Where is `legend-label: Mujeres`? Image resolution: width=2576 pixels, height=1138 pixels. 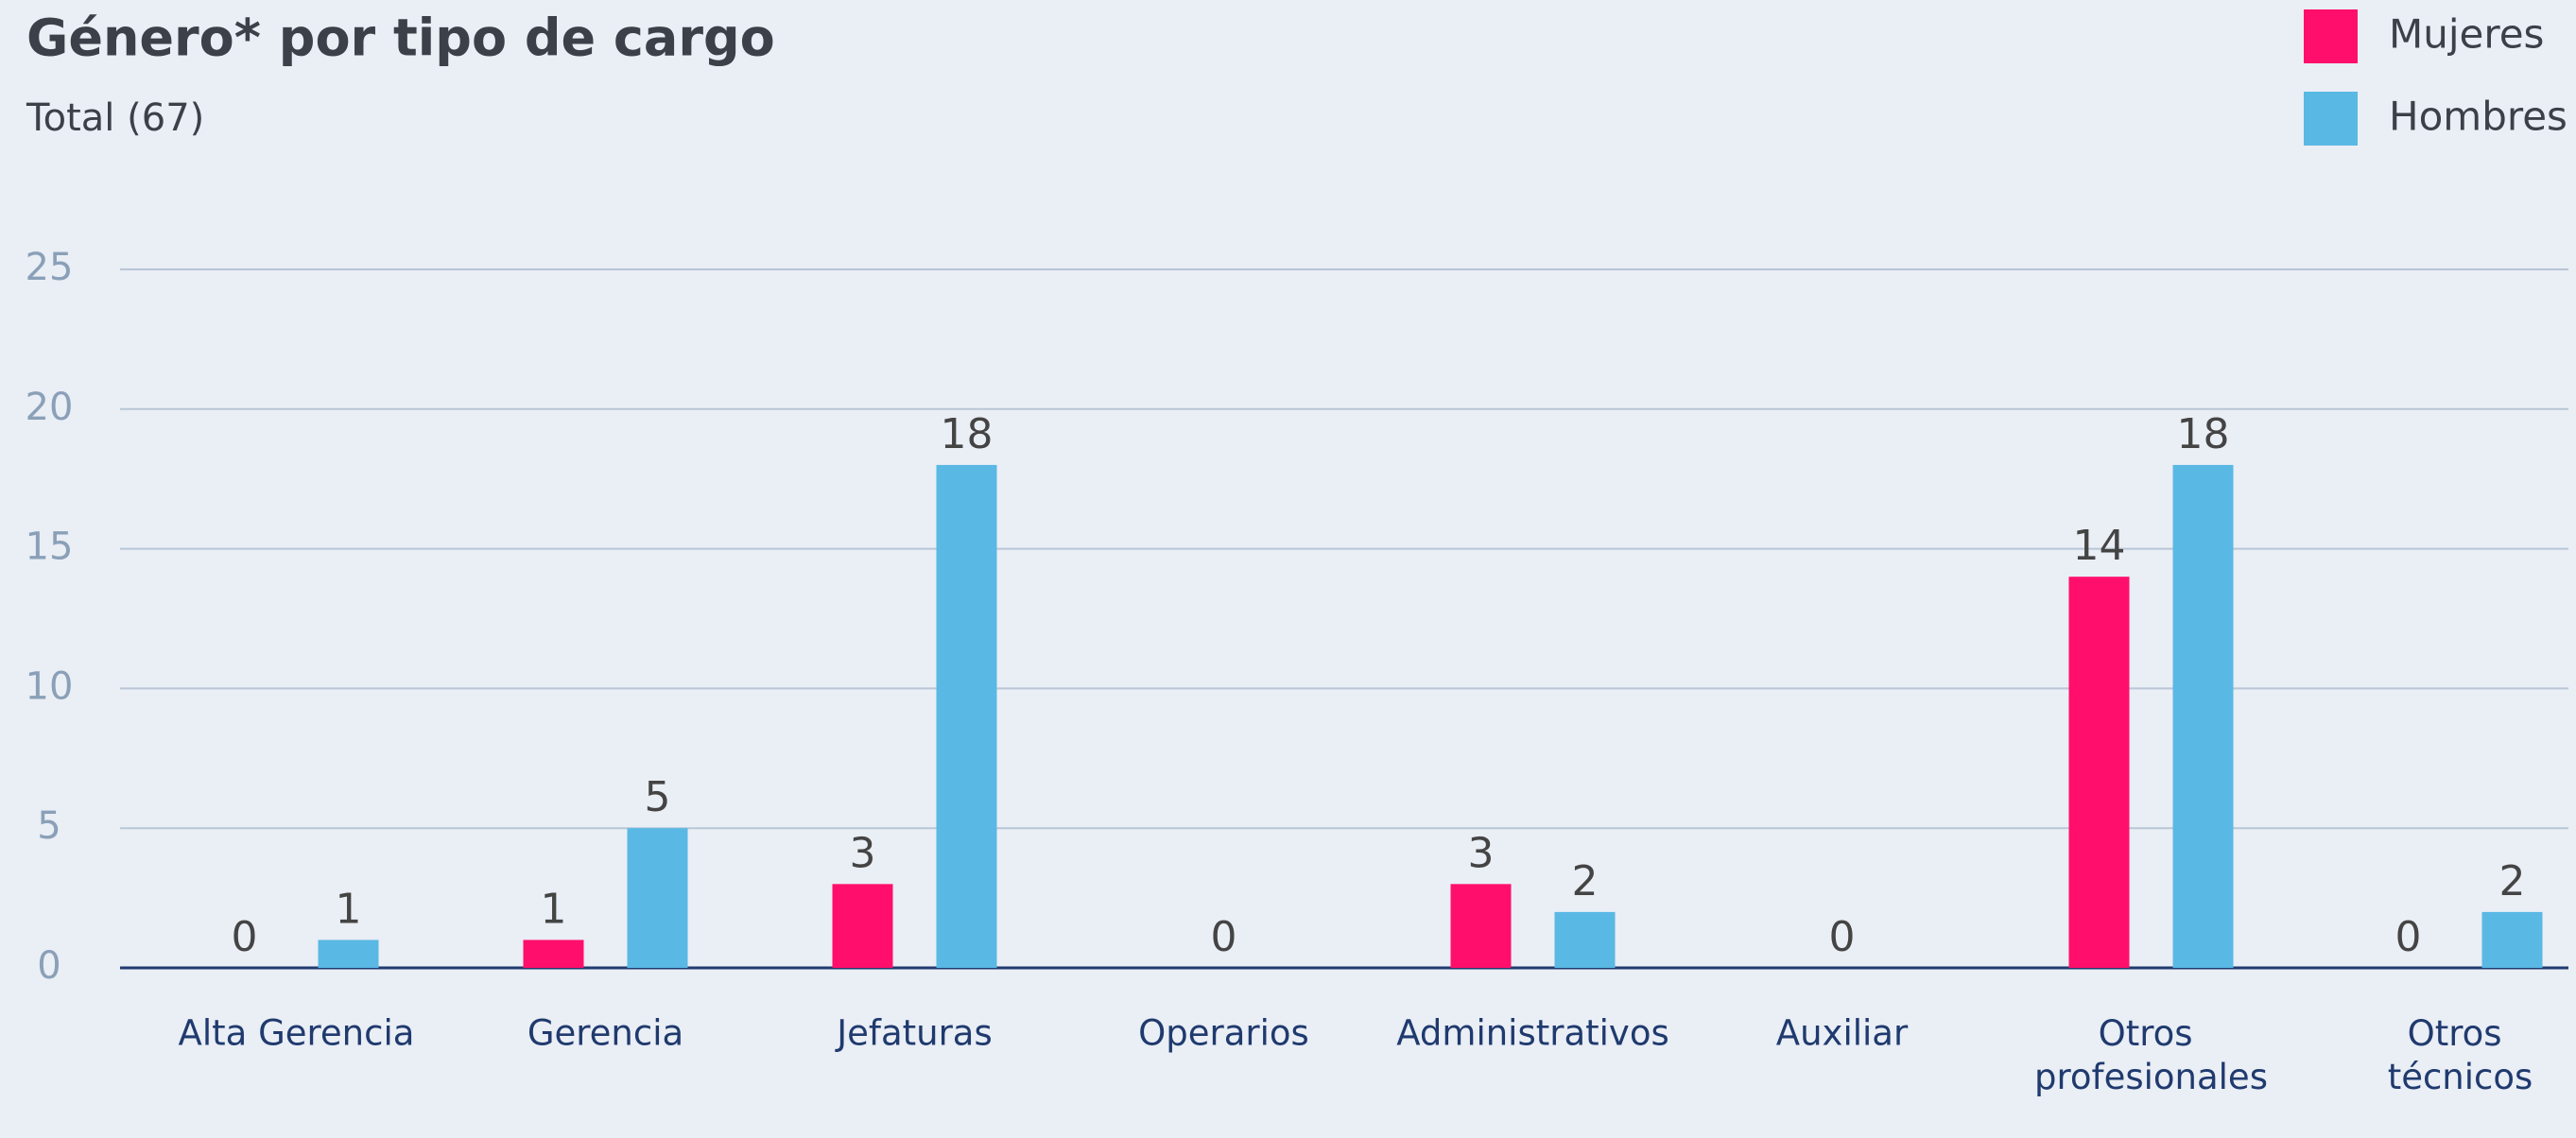 legend-label: Mujeres is located at coordinates (2466, 34).